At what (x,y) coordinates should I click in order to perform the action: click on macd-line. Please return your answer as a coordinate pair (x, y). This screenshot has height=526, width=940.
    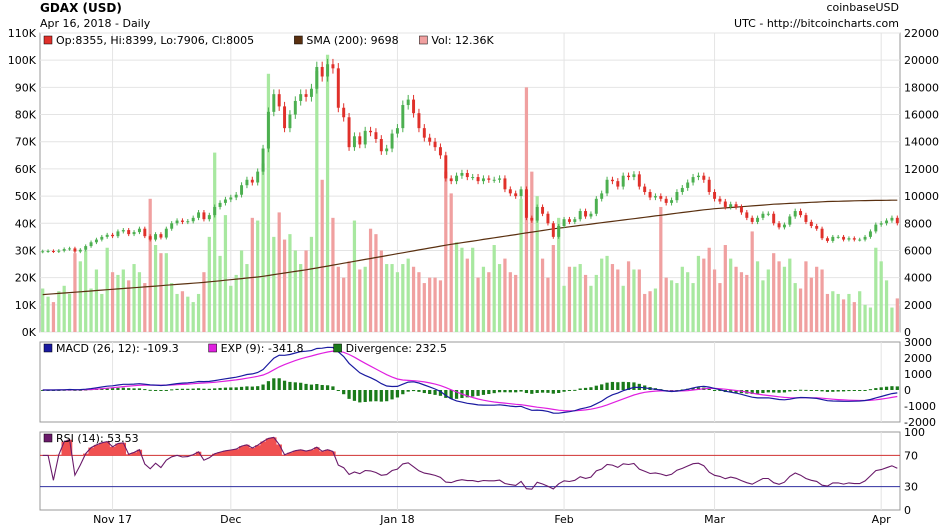
    Looking at the image, I should click on (470, 380).